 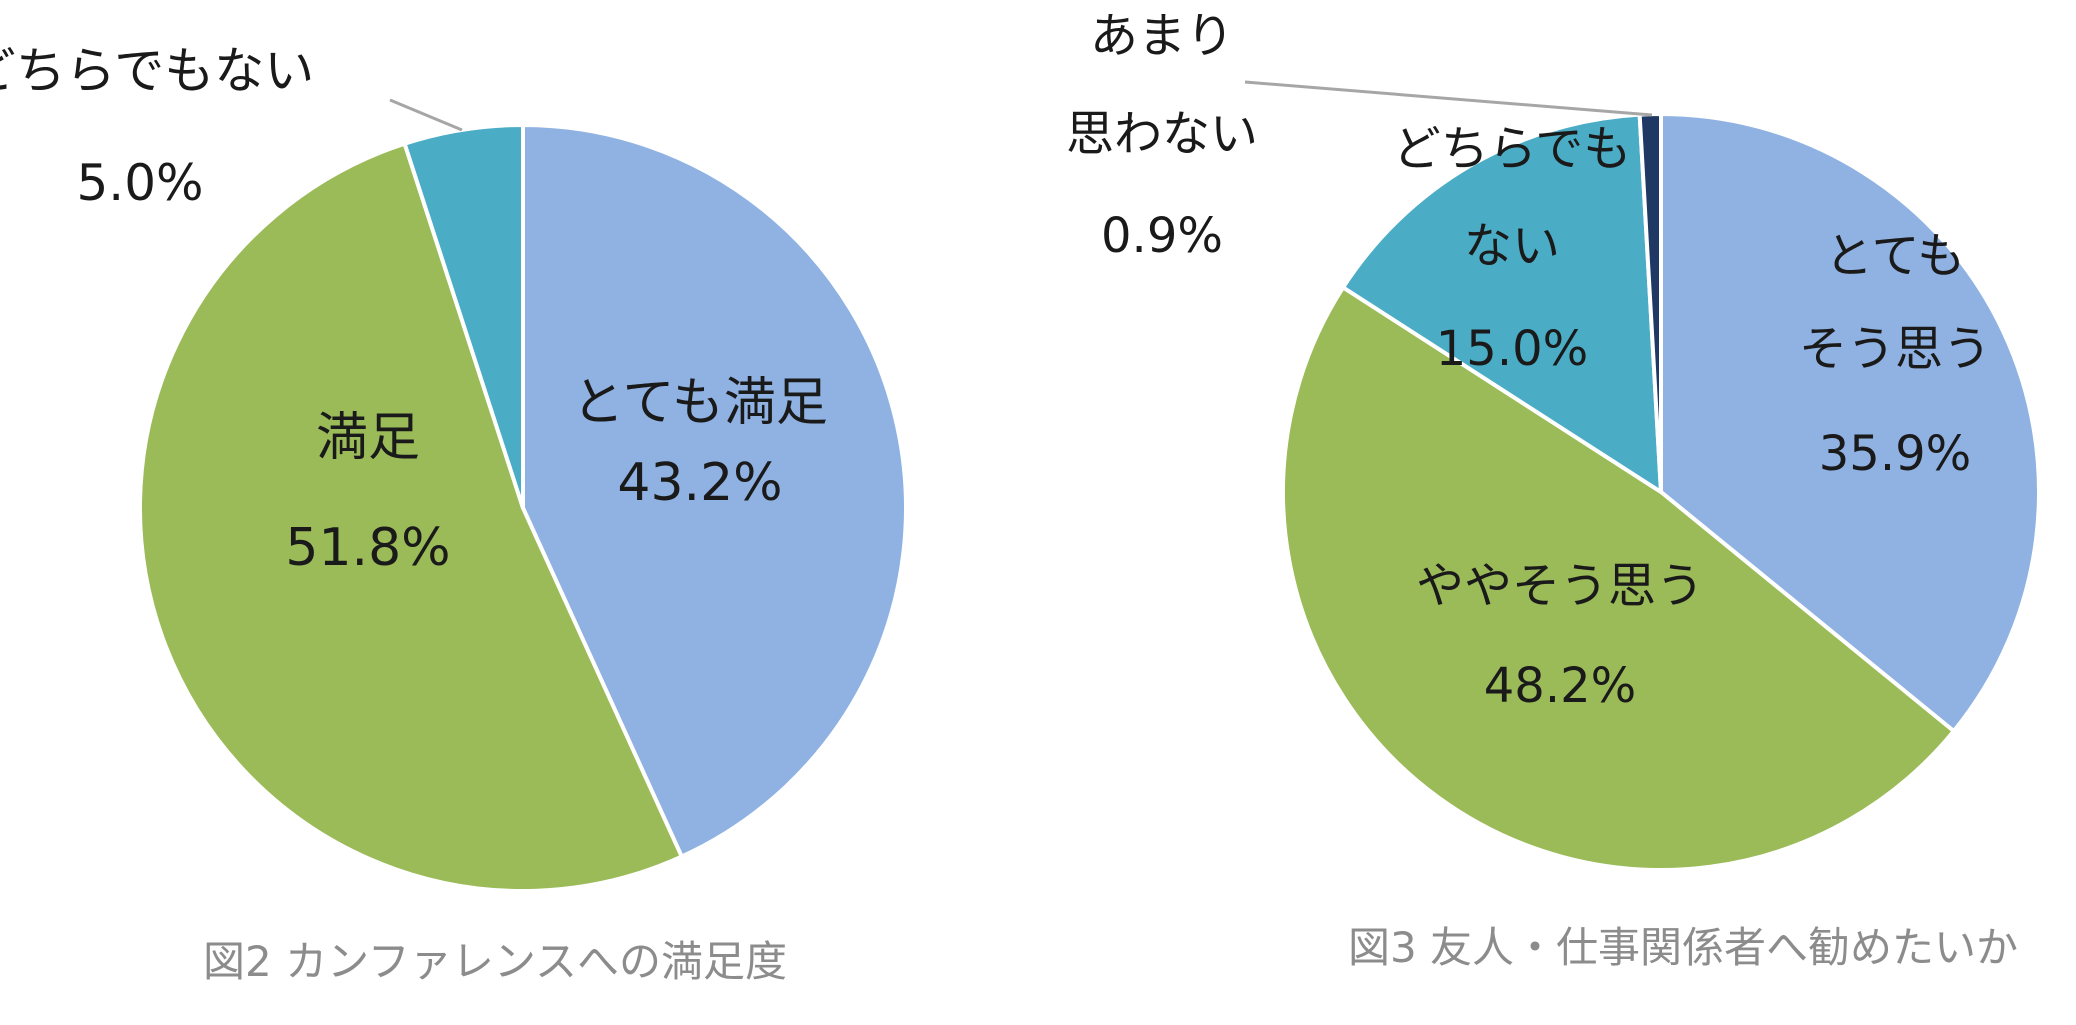 What do you see at coordinates (700, 403) in the screenshot?
I see `slice-label-1-1: とても満足` at bounding box center [700, 403].